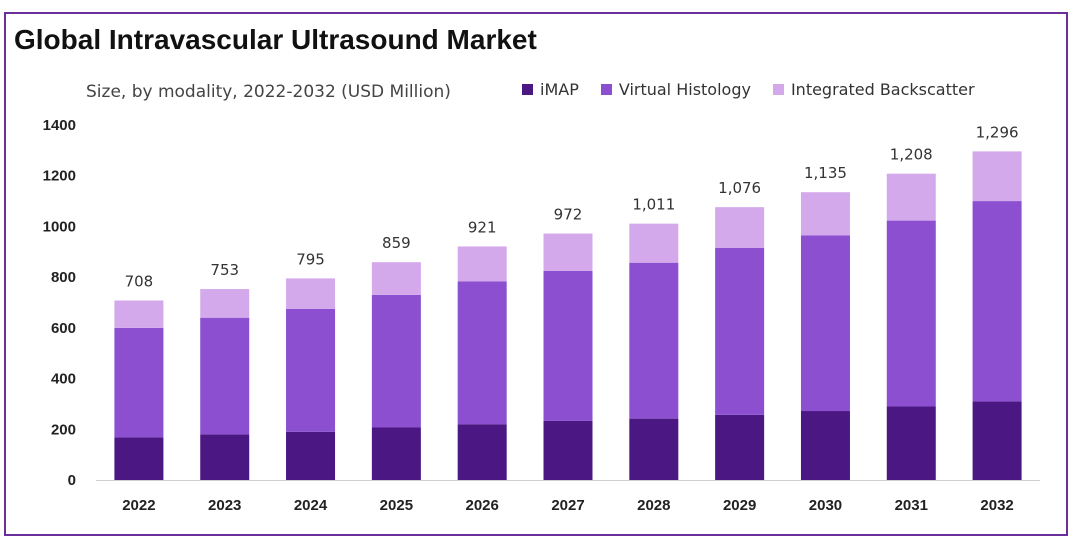  What do you see at coordinates (911, 155) in the screenshot?
I see `bar-total-label: 1,208` at bounding box center [911, 155].